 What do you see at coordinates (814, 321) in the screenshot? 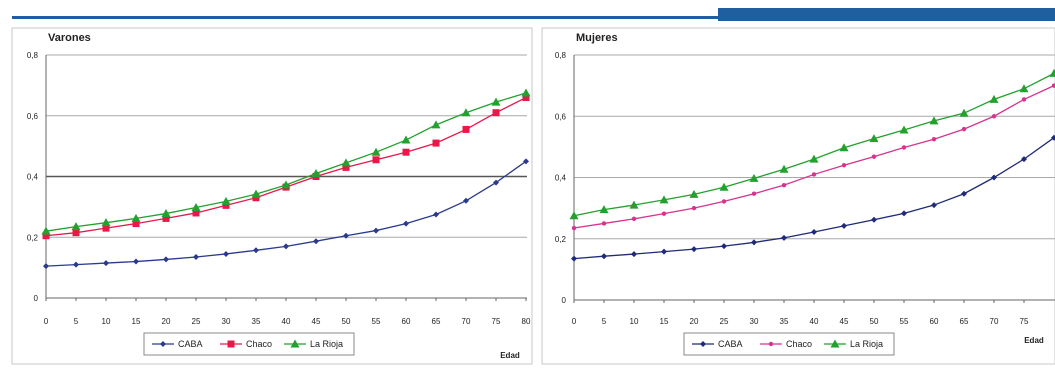
I see `x-tick-label: 40` at bounding box center [814, 321].